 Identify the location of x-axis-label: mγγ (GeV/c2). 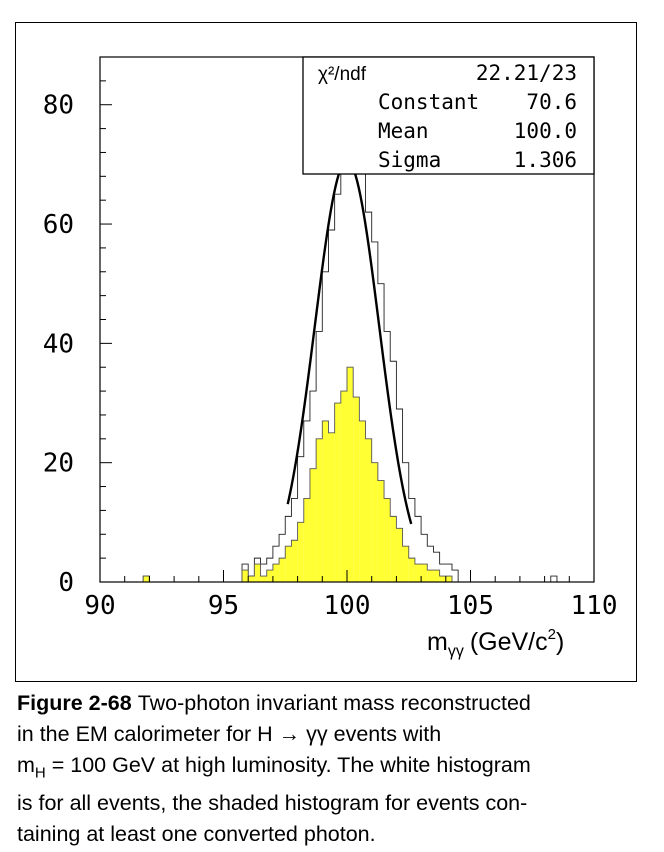
(495, 643).